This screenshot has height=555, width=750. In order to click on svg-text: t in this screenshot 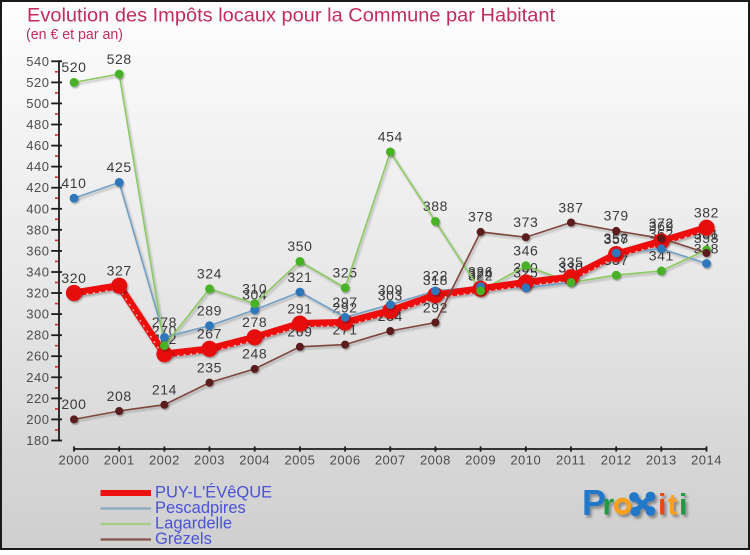, I will do `click(673, 505)`.